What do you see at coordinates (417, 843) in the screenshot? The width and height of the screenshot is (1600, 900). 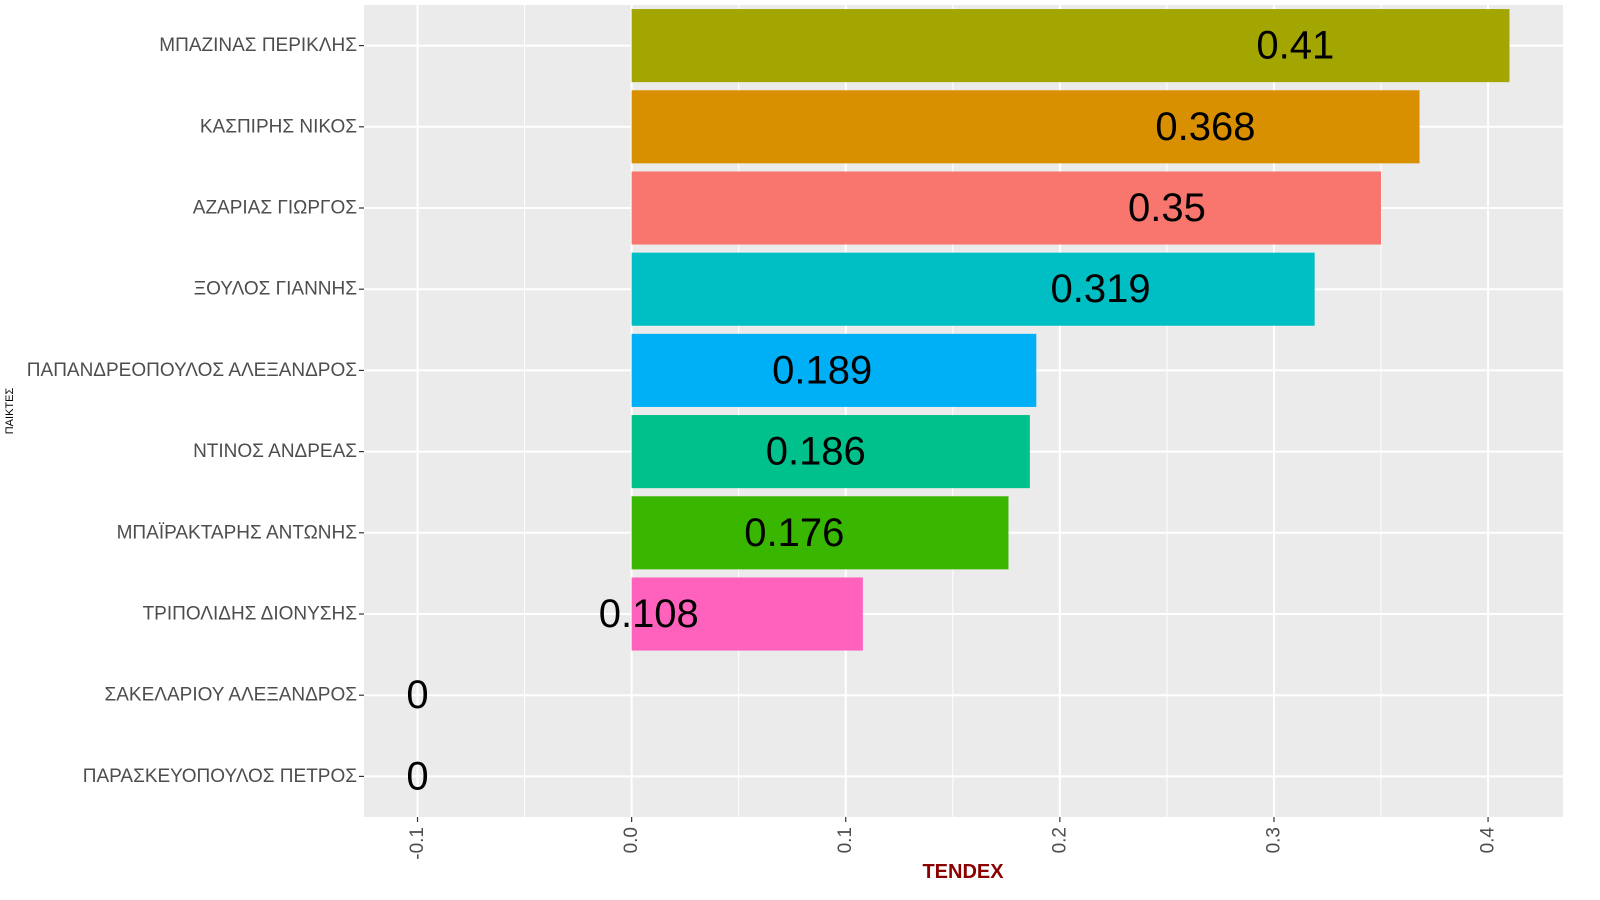 I see `x-tick-label: -0.1` at bounding box center [417, 843].